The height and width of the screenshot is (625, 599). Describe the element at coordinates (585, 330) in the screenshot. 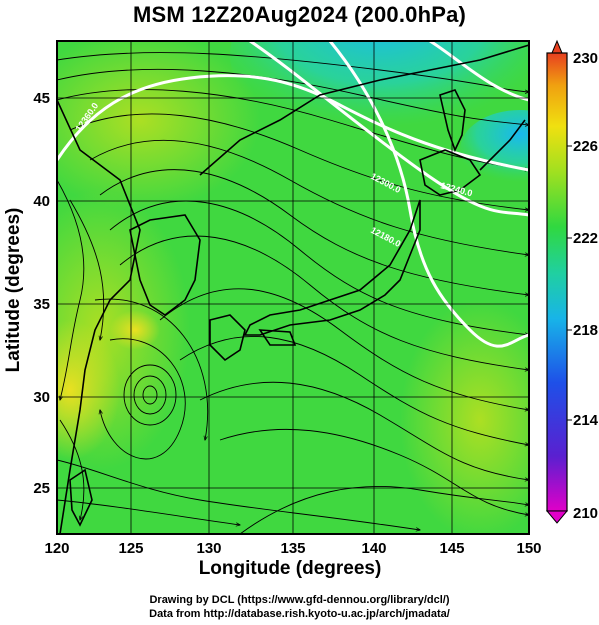

I see `colorbar-label: 218` at that location.